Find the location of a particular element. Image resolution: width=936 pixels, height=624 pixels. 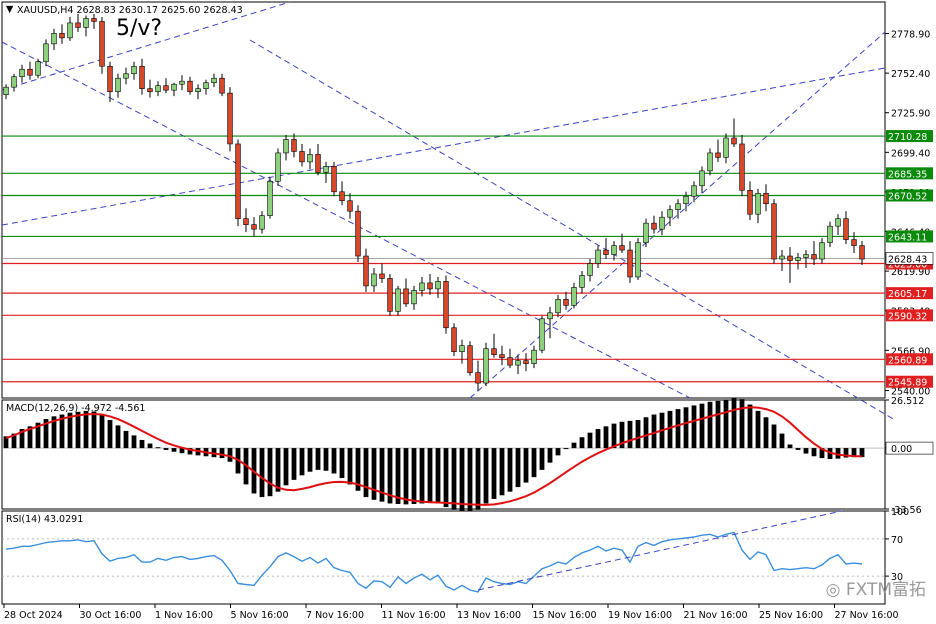

support-tag: 2590.32 is located at coordinates (907, 316).